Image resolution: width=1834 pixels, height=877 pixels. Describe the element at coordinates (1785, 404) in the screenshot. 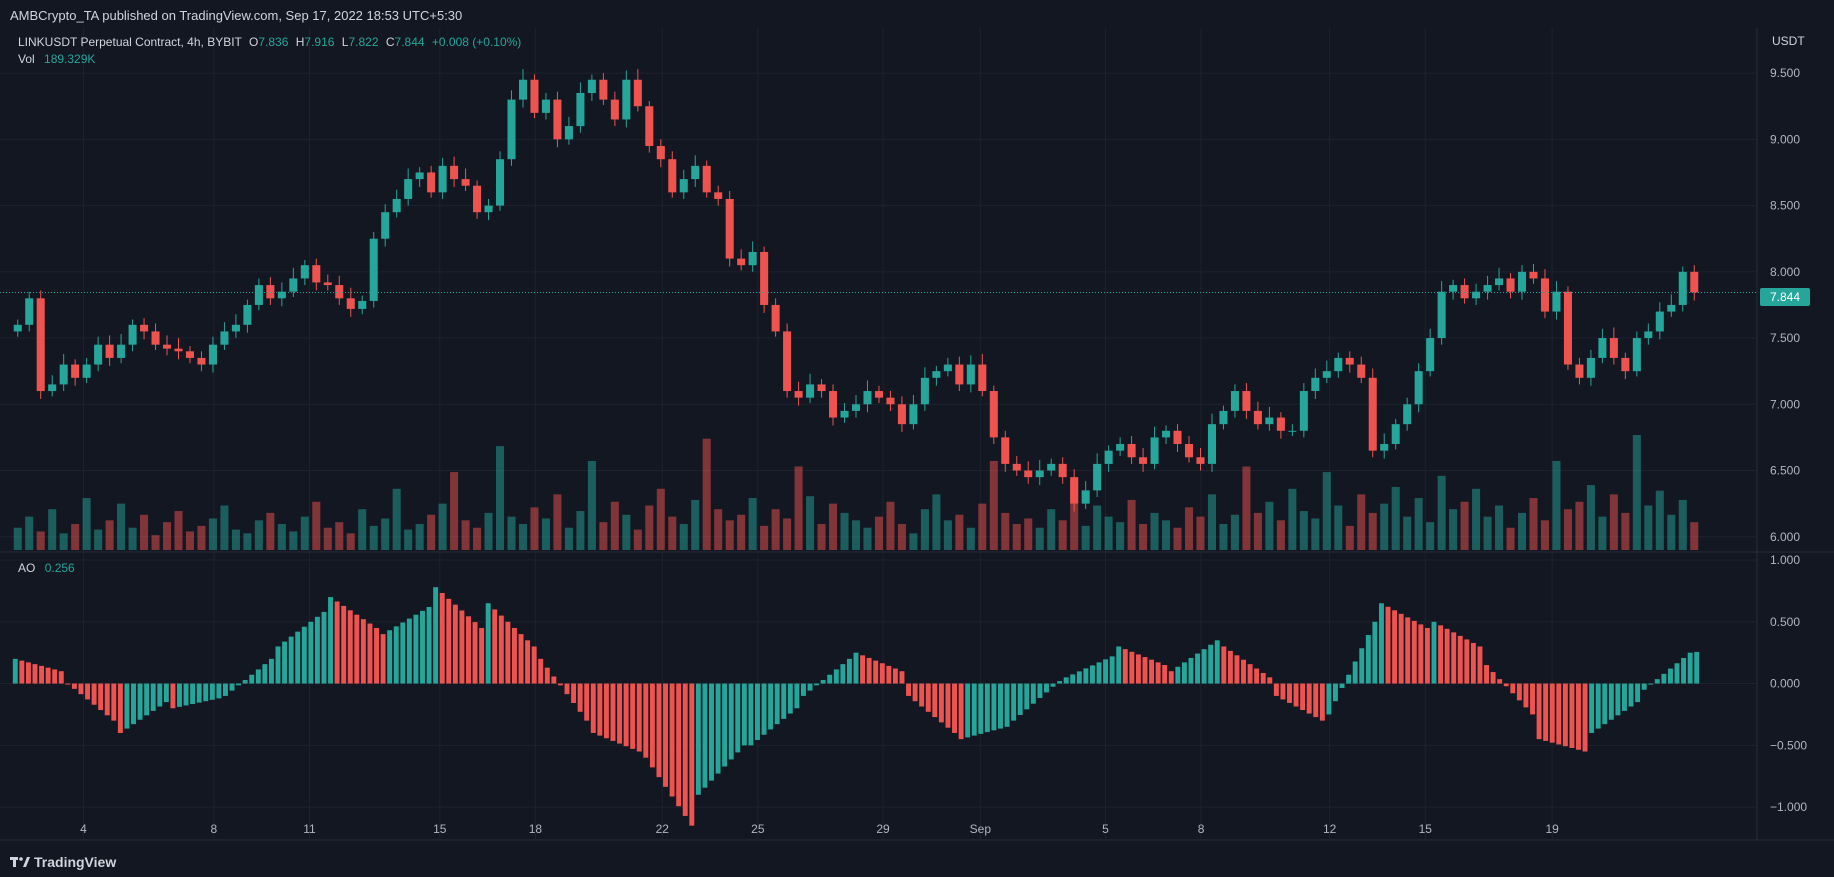

I see `price-tick-label: 7.000` at that location.